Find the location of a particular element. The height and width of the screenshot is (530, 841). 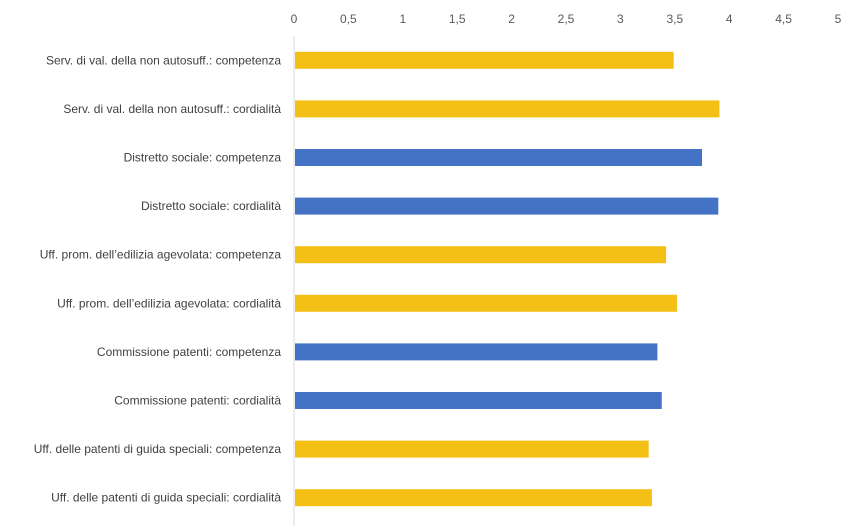

x-tick-label: 0 is located at coordinates (294, 19).